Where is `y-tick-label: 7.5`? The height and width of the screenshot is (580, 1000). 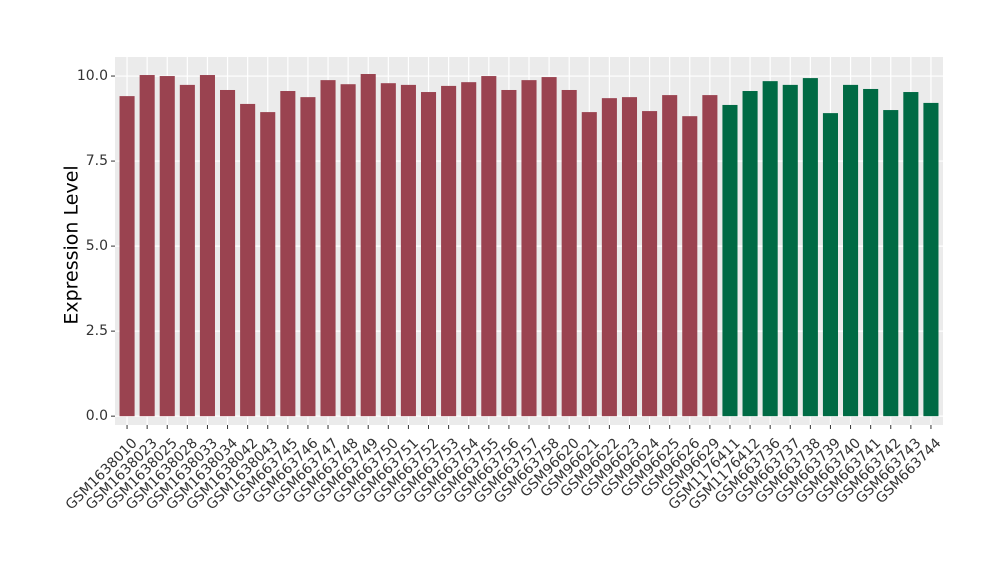
y-tick-label: 7.5 is located at coordinates (97, 161).